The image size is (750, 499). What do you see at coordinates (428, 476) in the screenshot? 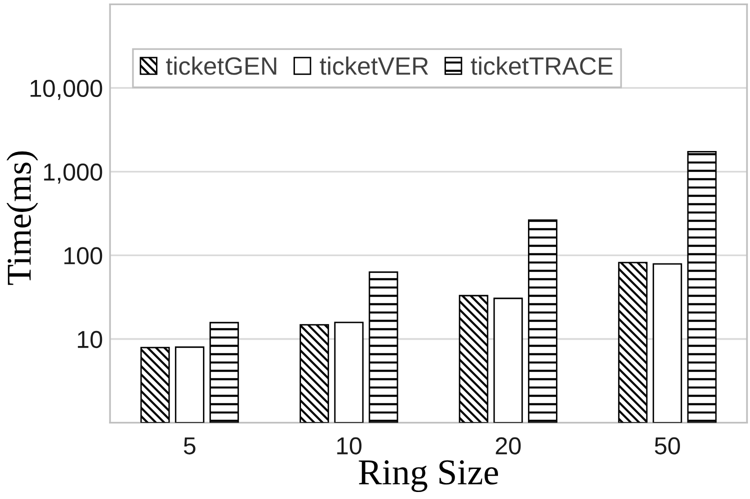
I see `x-axis-title: Ring Size` at bounding box center [428, 476].